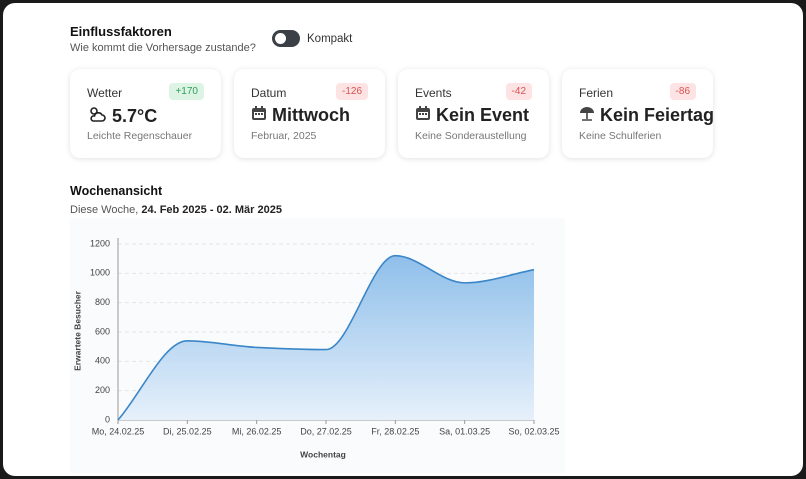 This screenshot has height=479, width=806. Describe the element at coordinates (105, 93) in the screenshot. I see `card-label: Wetter` at that location.